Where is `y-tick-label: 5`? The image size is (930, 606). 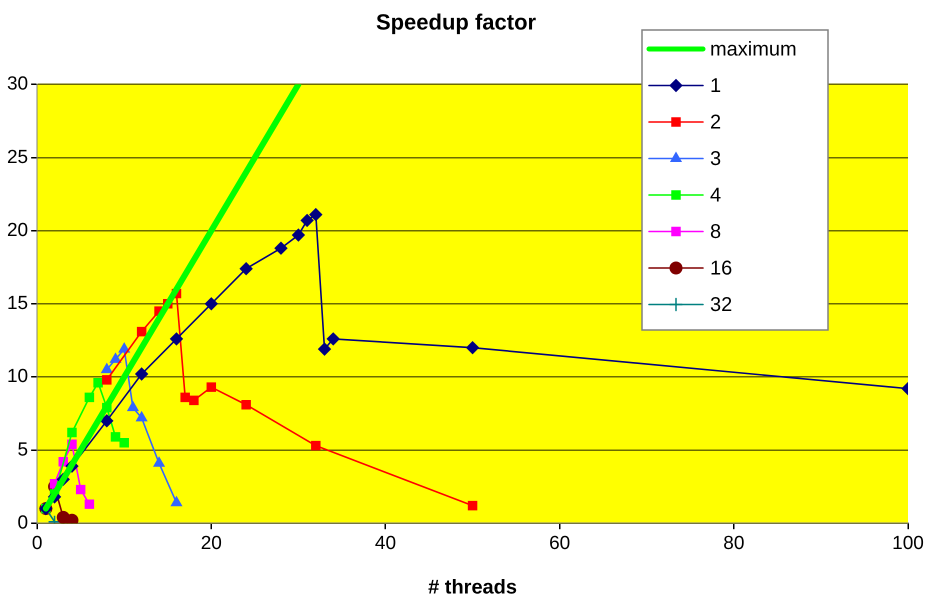
y-tick-label: 5 is located at coordinates (23, 449).